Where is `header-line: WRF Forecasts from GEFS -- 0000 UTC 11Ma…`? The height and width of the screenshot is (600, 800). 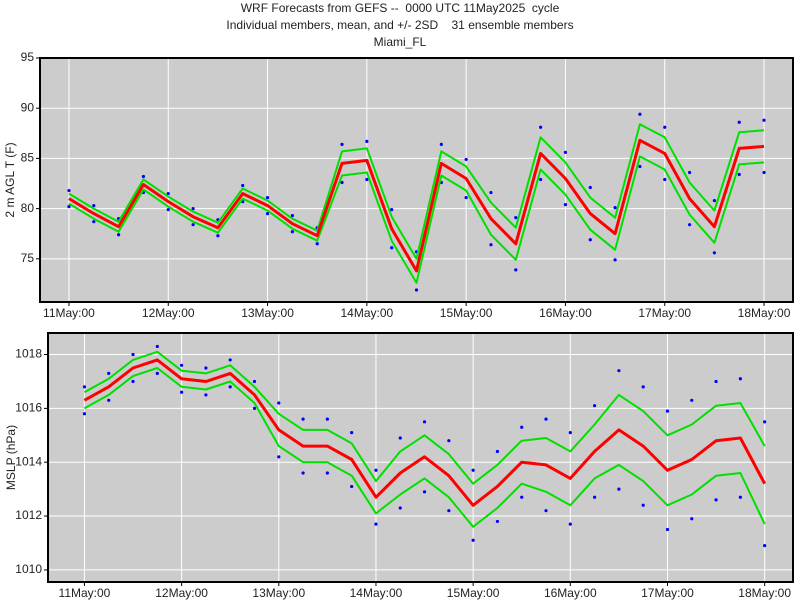 header-line: WRF Forecasts from GEFS -- 0000 UTC 11Ma… is located at coordinates (400, 8).